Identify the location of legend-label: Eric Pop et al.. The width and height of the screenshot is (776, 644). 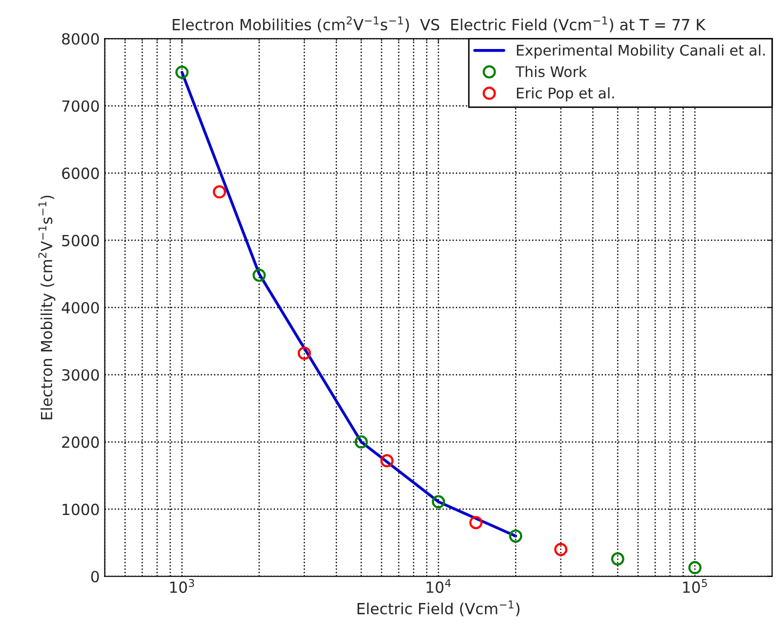
(565, 94).